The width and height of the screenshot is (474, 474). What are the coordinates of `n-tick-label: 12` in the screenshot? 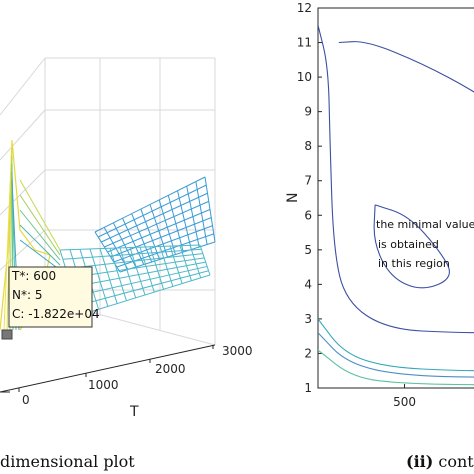 It's located at (304, 8).